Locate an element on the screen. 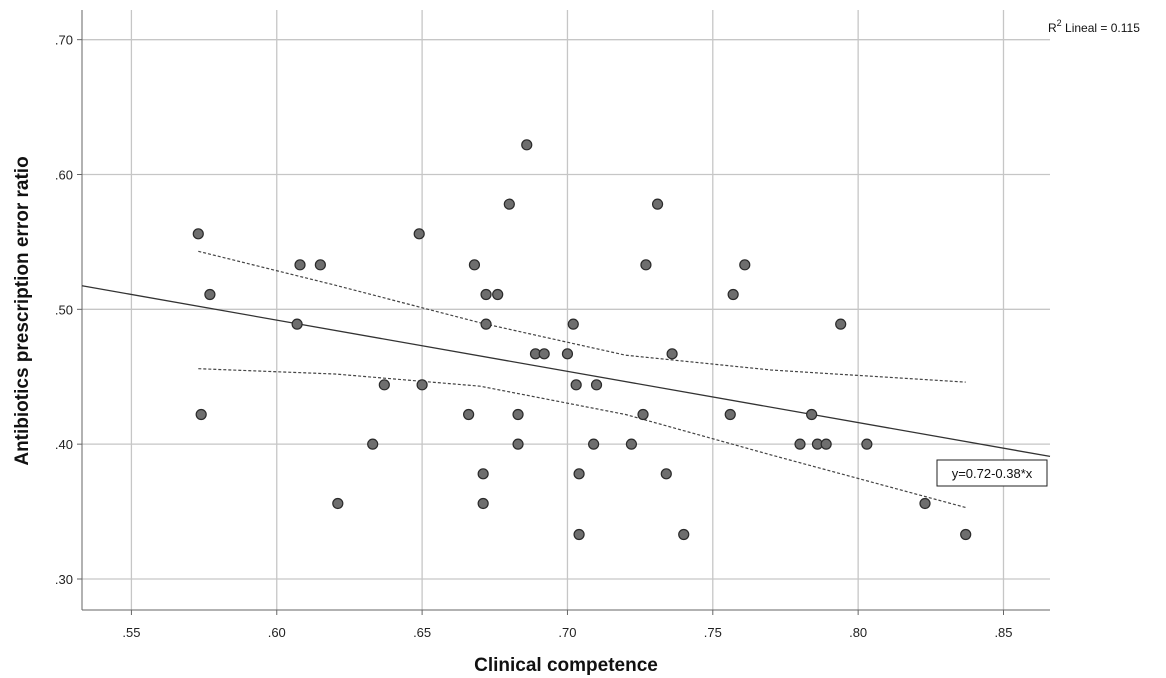 Image resolution: width=1166 pixels, height=678 pixels. y-tick-label: .30 is located at coordinates (64, 579).